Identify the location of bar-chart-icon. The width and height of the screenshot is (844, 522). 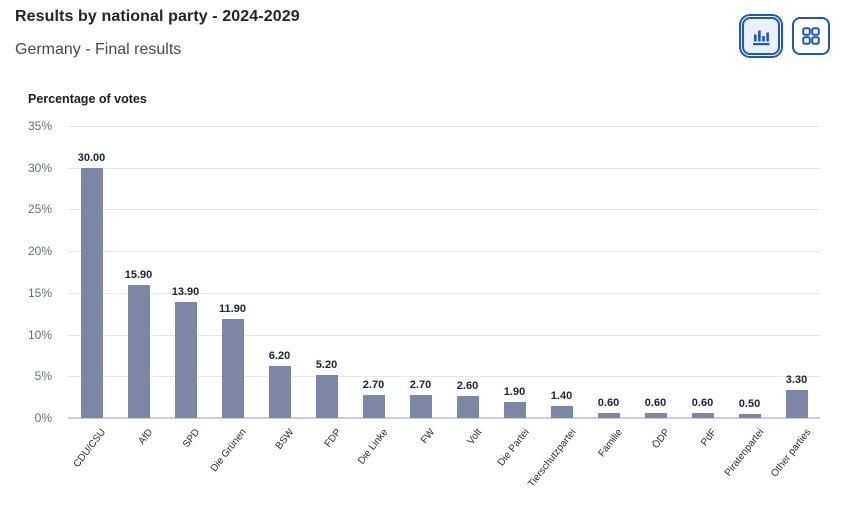
(761, 36).